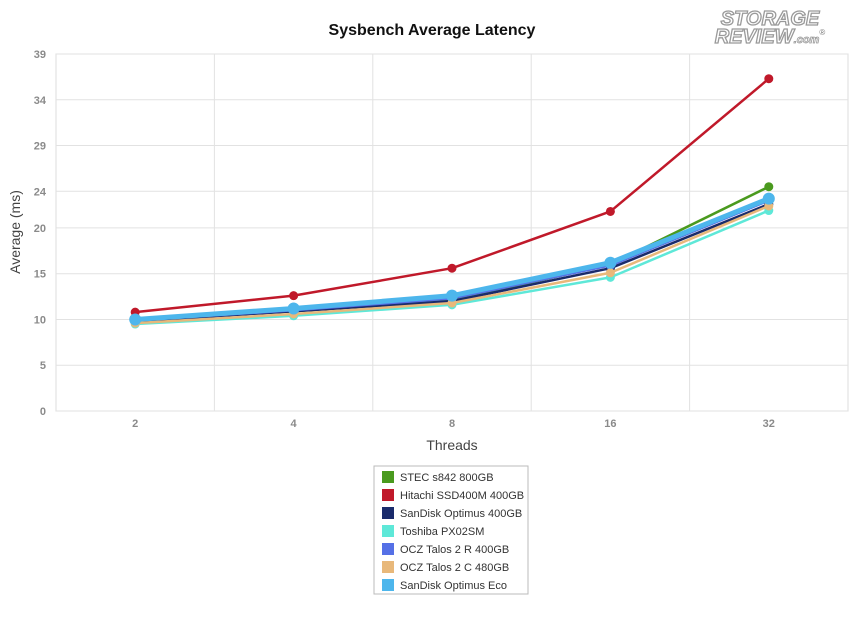  I want to click on x-tick-label: 8, so click(452, 424).